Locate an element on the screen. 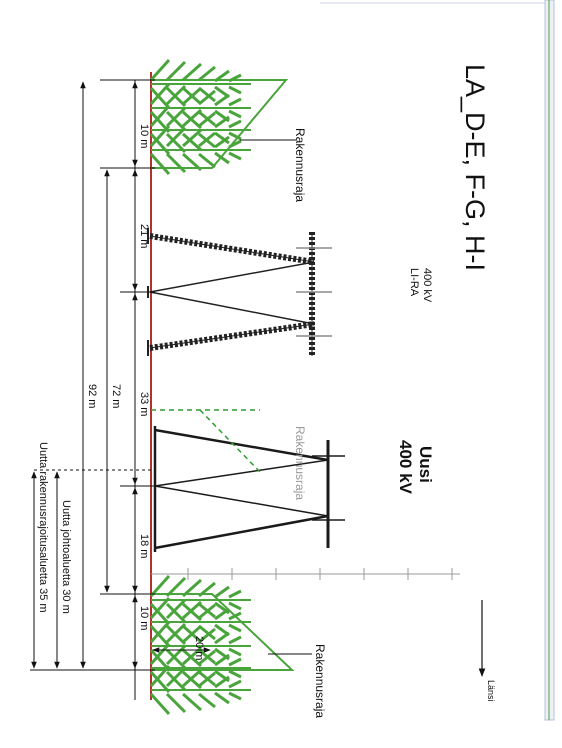 The width and height of the screenshot is (562, 748). forest-bottom is located at coordinates (222, 645).